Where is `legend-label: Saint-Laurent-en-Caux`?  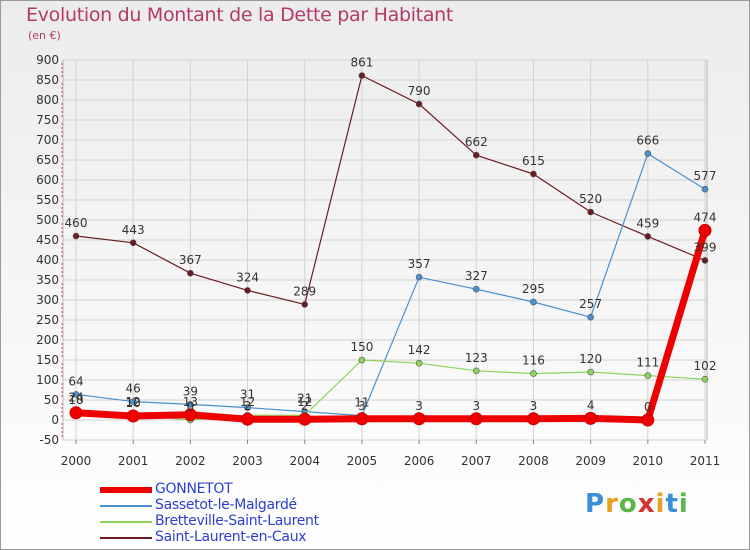
legend-label: Saint-Laurent-en-Caux is located at coordinates (231, 537).